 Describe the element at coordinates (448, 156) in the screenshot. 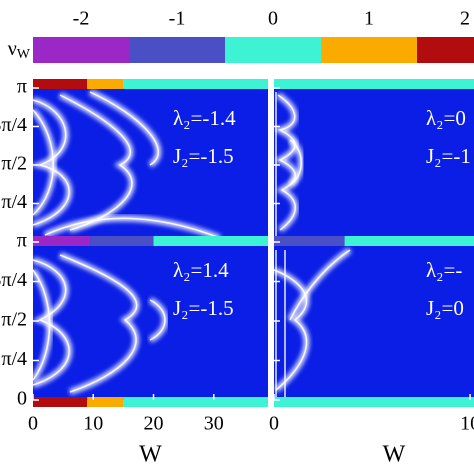

I see `panel-annotation: J₂=-1` at that location.